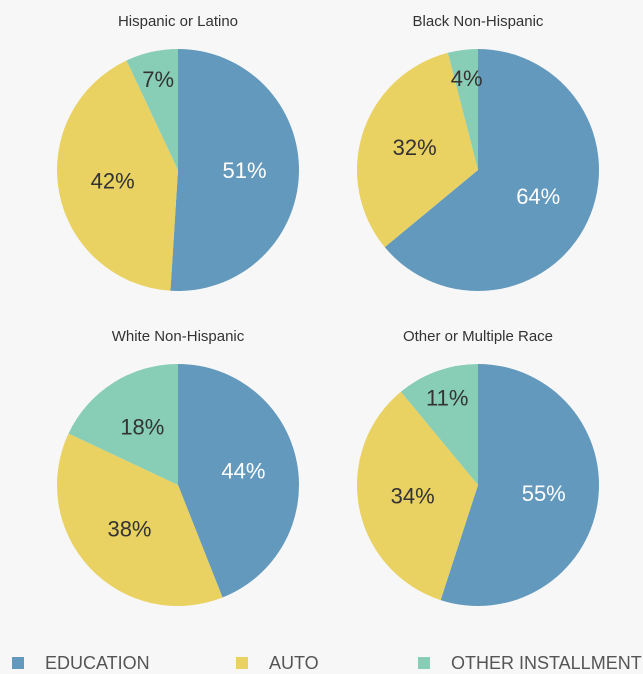 Image resolution: width=643 pixels, height=674 pixels. Describe the element at coordinates (142, 427) in the screenshot. I see `slice-label: 18%` at that location.